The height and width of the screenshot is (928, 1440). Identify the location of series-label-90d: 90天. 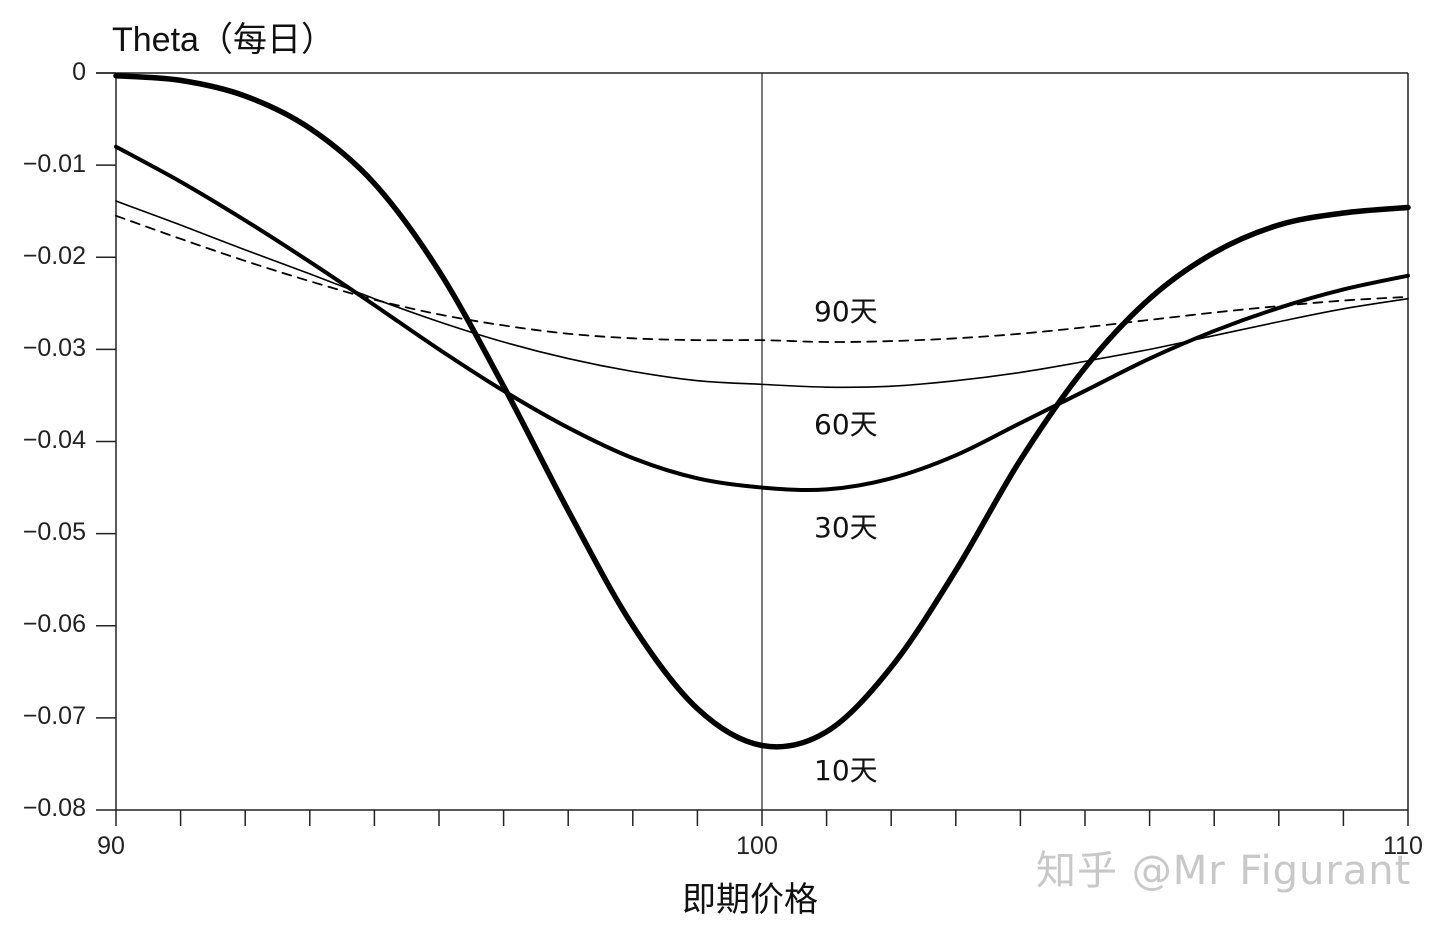
(846, 311).